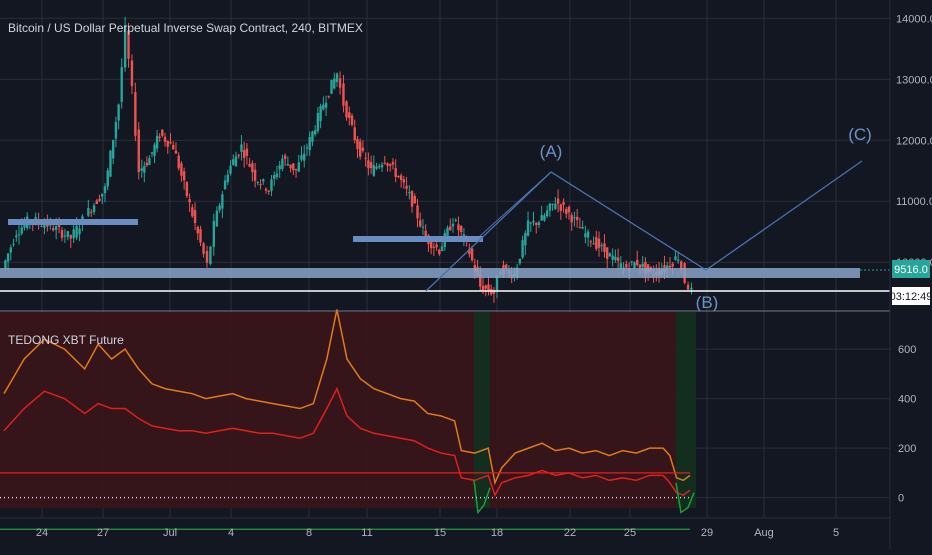  Describe the element at coordinates (170, 533) in the screenshot. I see `time-tick-label: Jul` at that location.